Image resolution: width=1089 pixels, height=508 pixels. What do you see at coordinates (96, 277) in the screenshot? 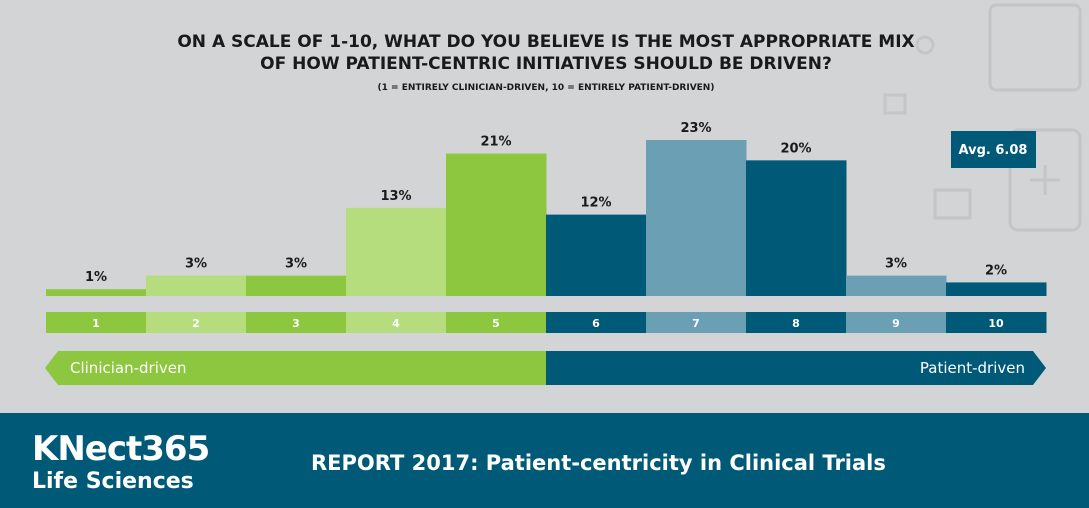
I see `value-label-1: 1%` at bounding box center [96, 277].